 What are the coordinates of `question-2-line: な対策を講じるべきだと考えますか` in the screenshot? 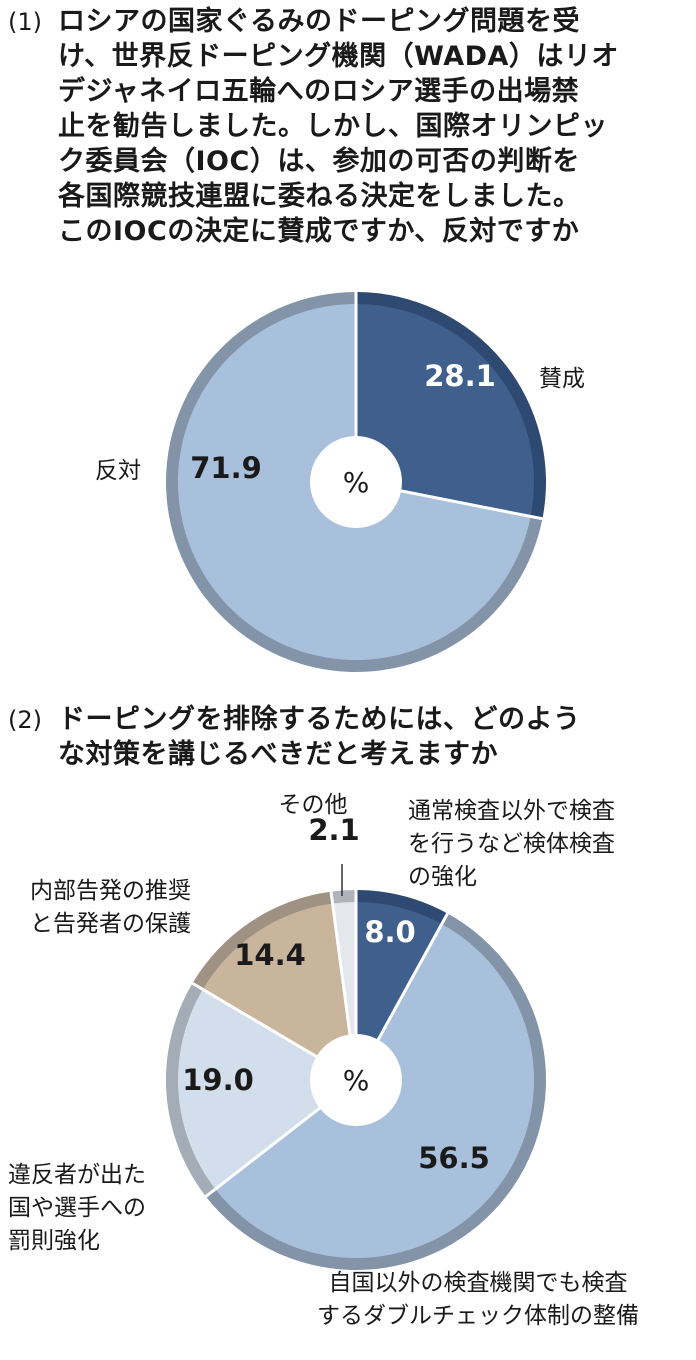 It's located at (278, 754).